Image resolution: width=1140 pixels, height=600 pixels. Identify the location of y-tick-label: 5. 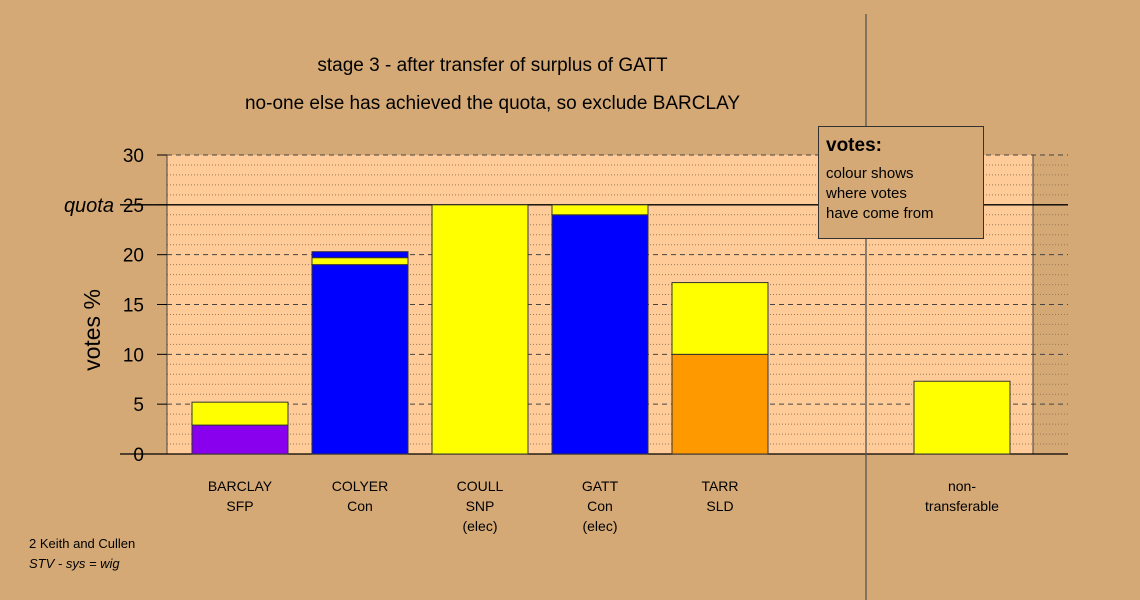
(138, 405).